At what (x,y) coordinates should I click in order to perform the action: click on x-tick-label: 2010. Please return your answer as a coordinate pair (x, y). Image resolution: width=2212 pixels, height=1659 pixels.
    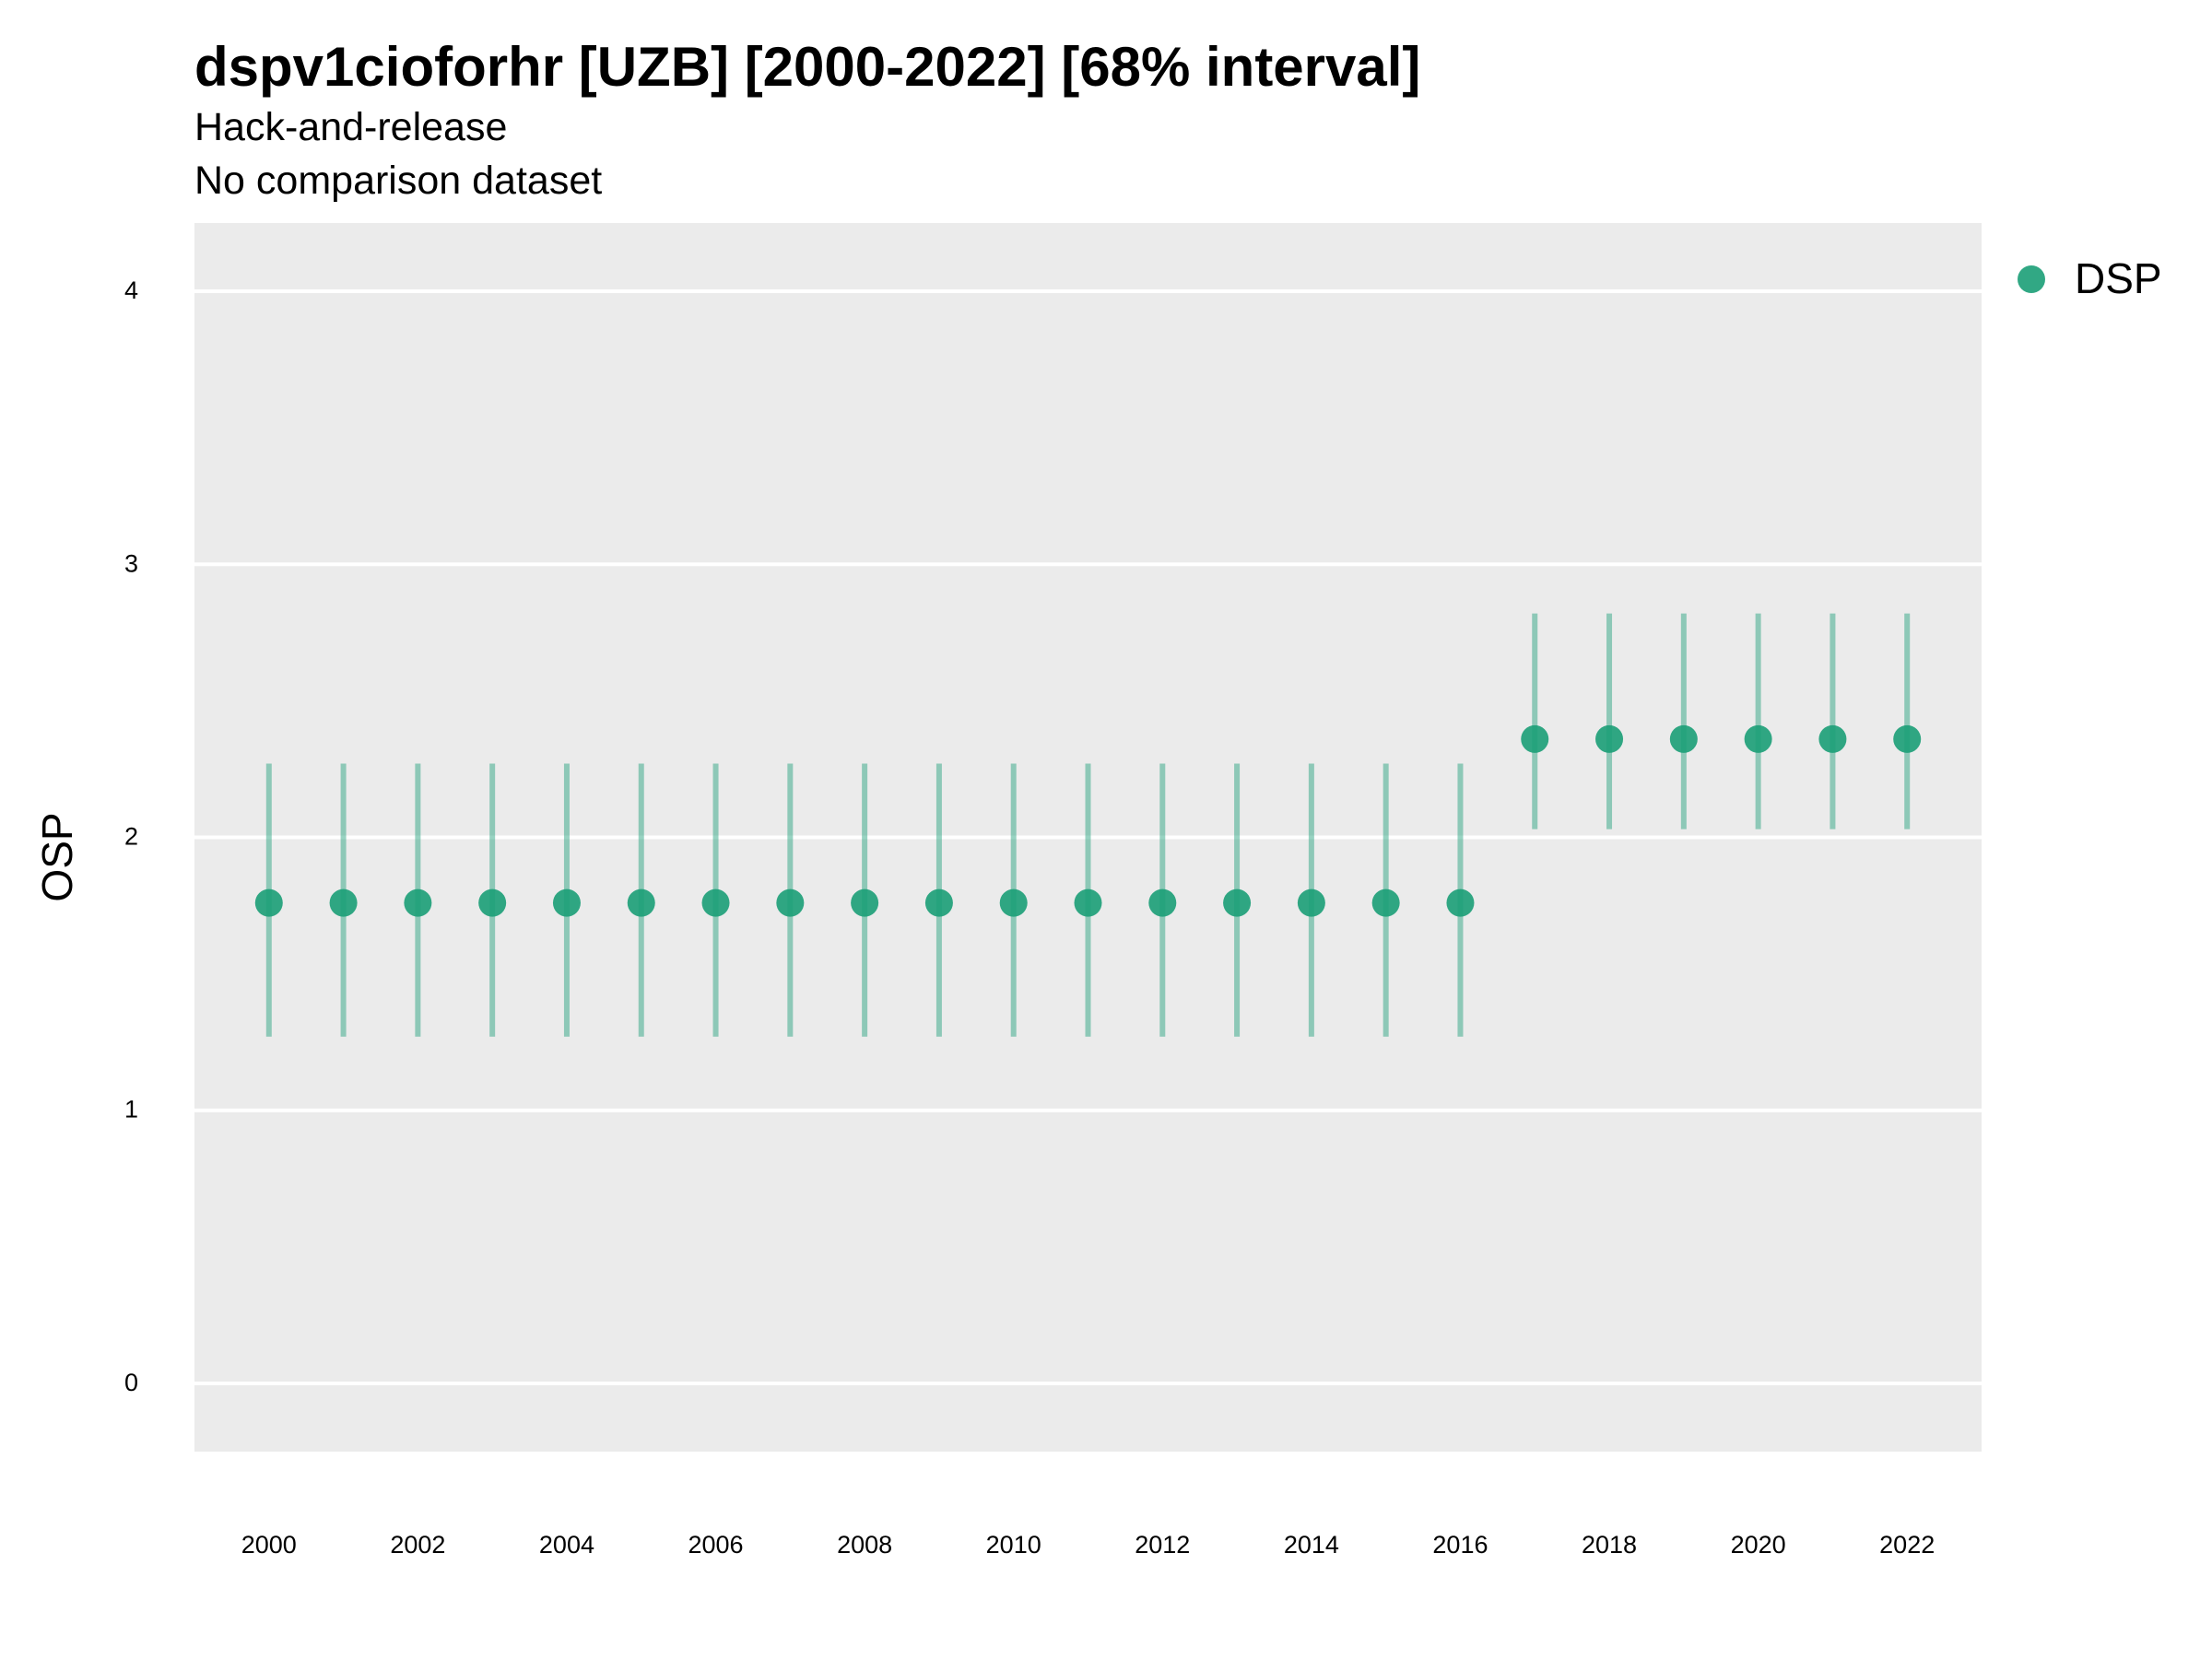
    Looking at the image, I should click on (1013, 1545).